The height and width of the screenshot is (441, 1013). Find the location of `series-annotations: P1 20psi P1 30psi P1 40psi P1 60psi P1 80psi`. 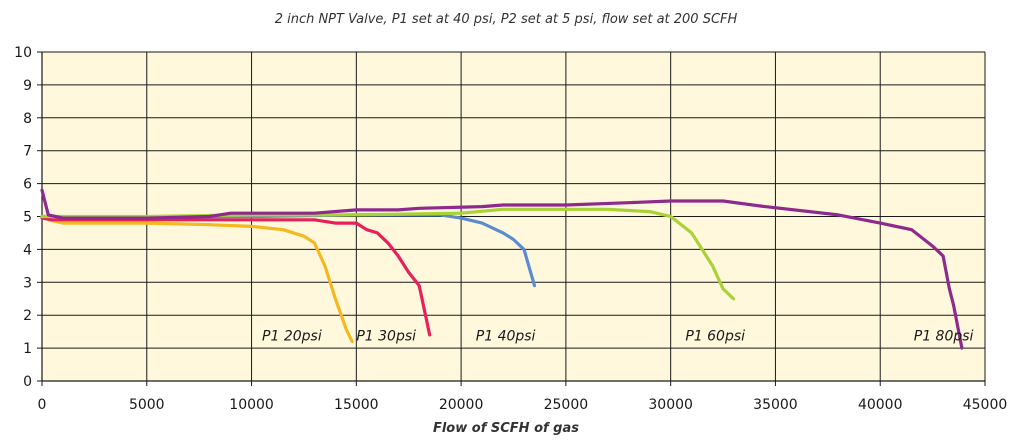

series-annotations: P1 20psi P1 30psi P1 40psi P1 60psi P1 80psi is located at coordinates (618, 337).